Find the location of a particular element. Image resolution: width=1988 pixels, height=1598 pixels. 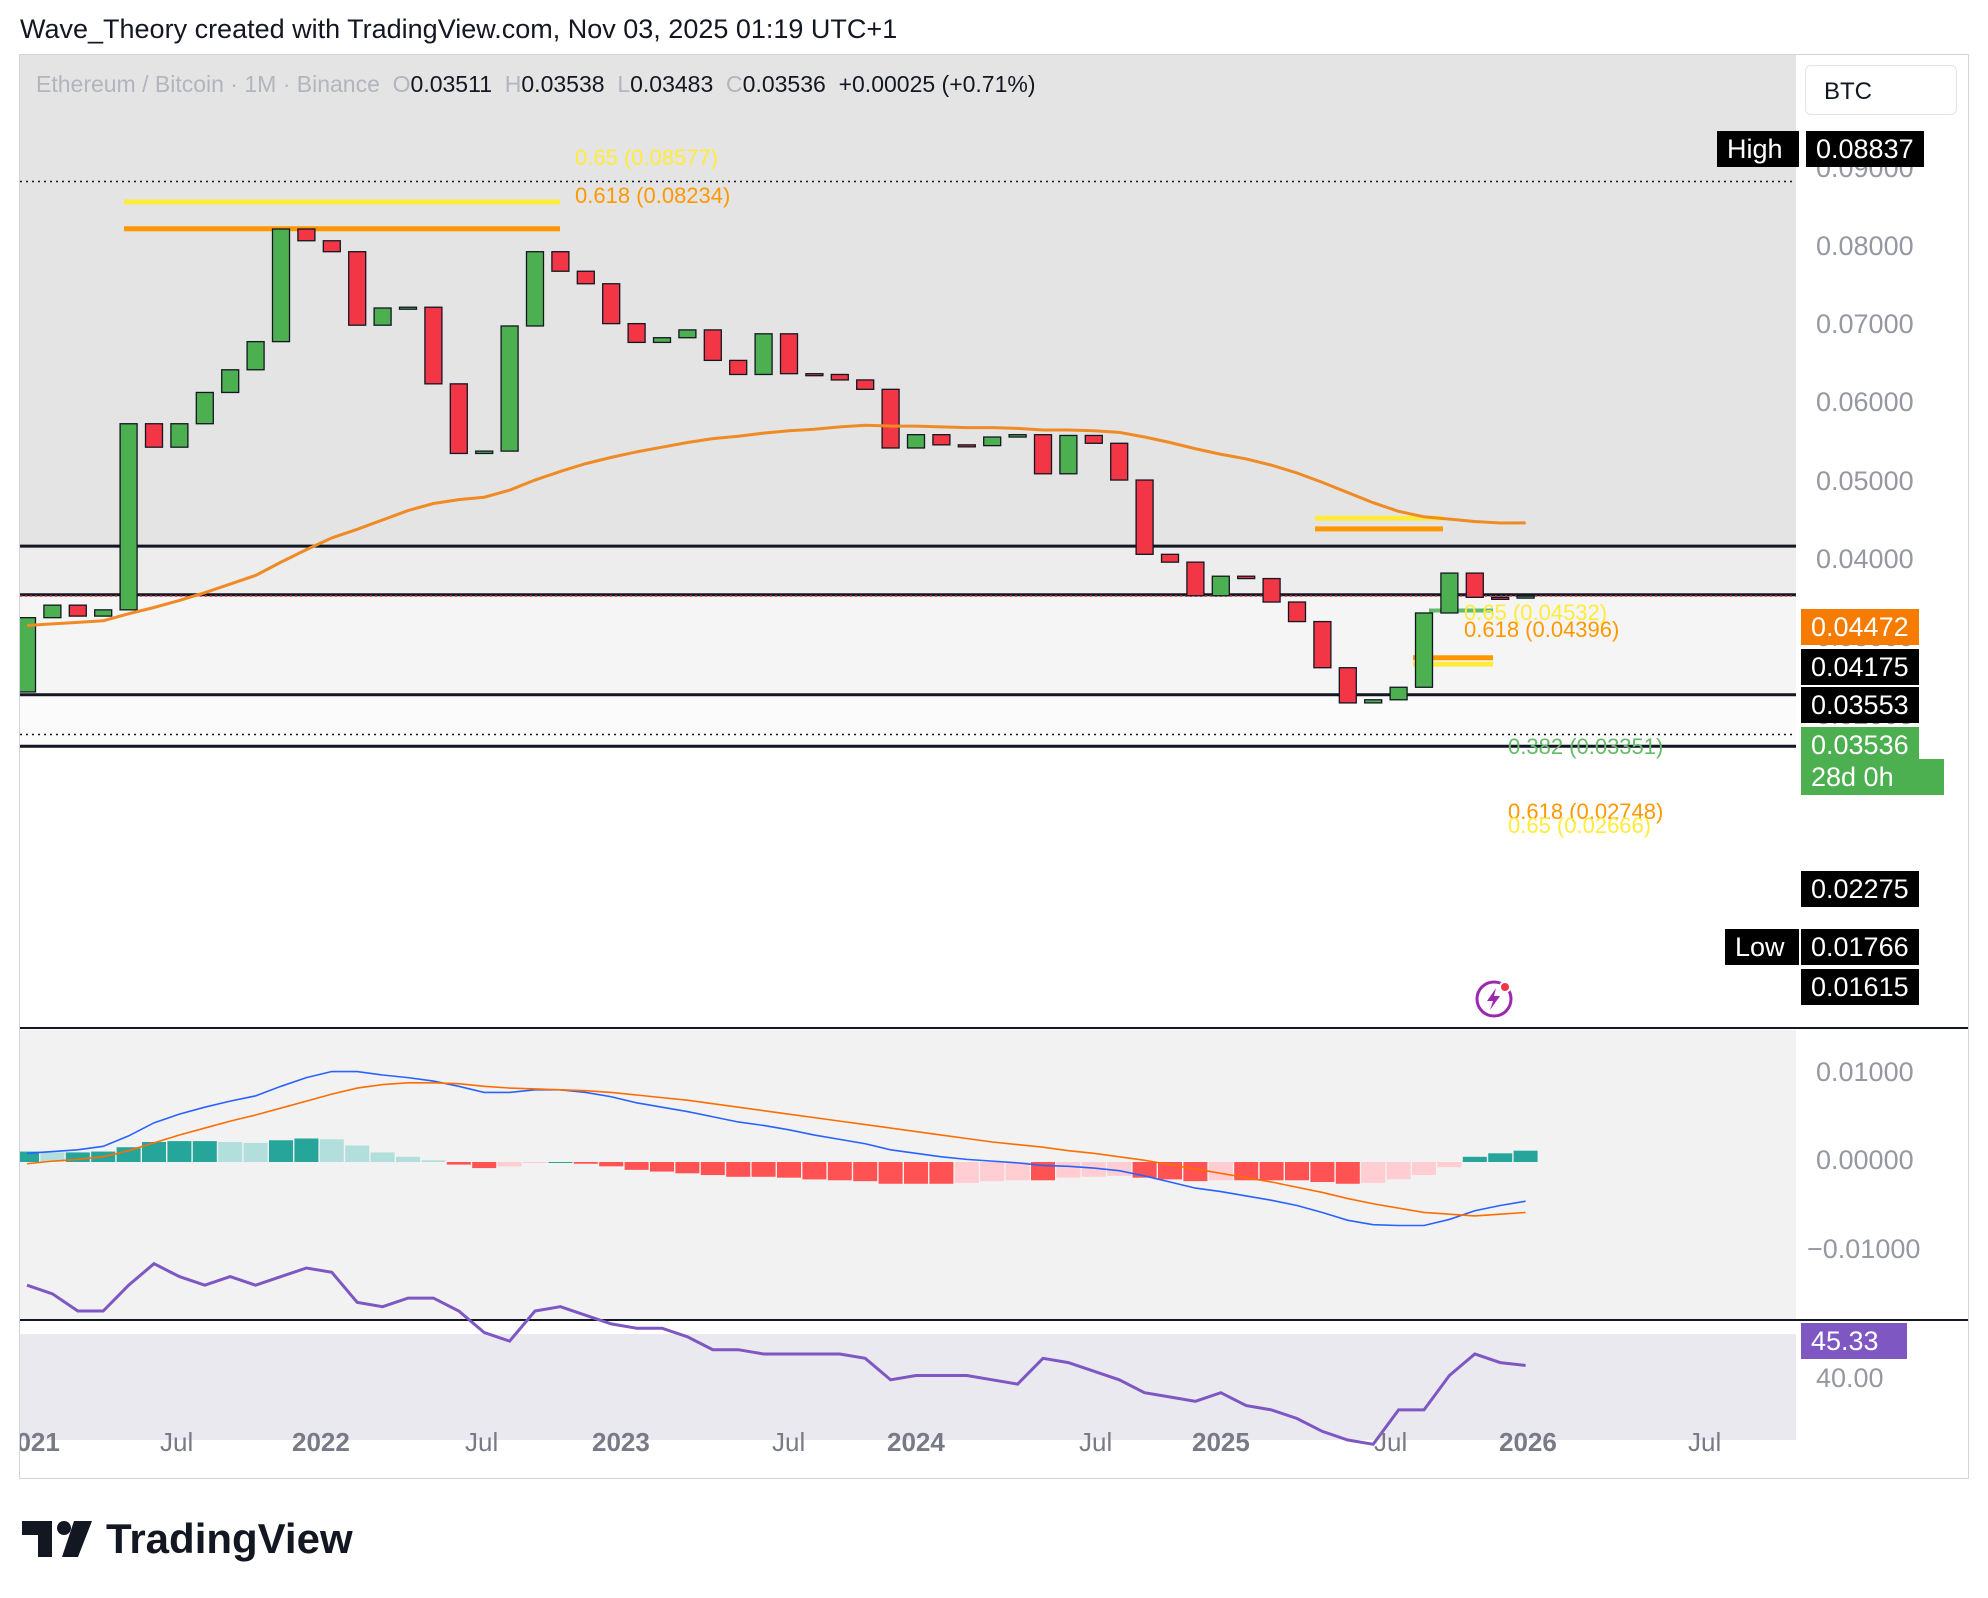

close-value: 0.03536 is located at coordinates (784, 84).